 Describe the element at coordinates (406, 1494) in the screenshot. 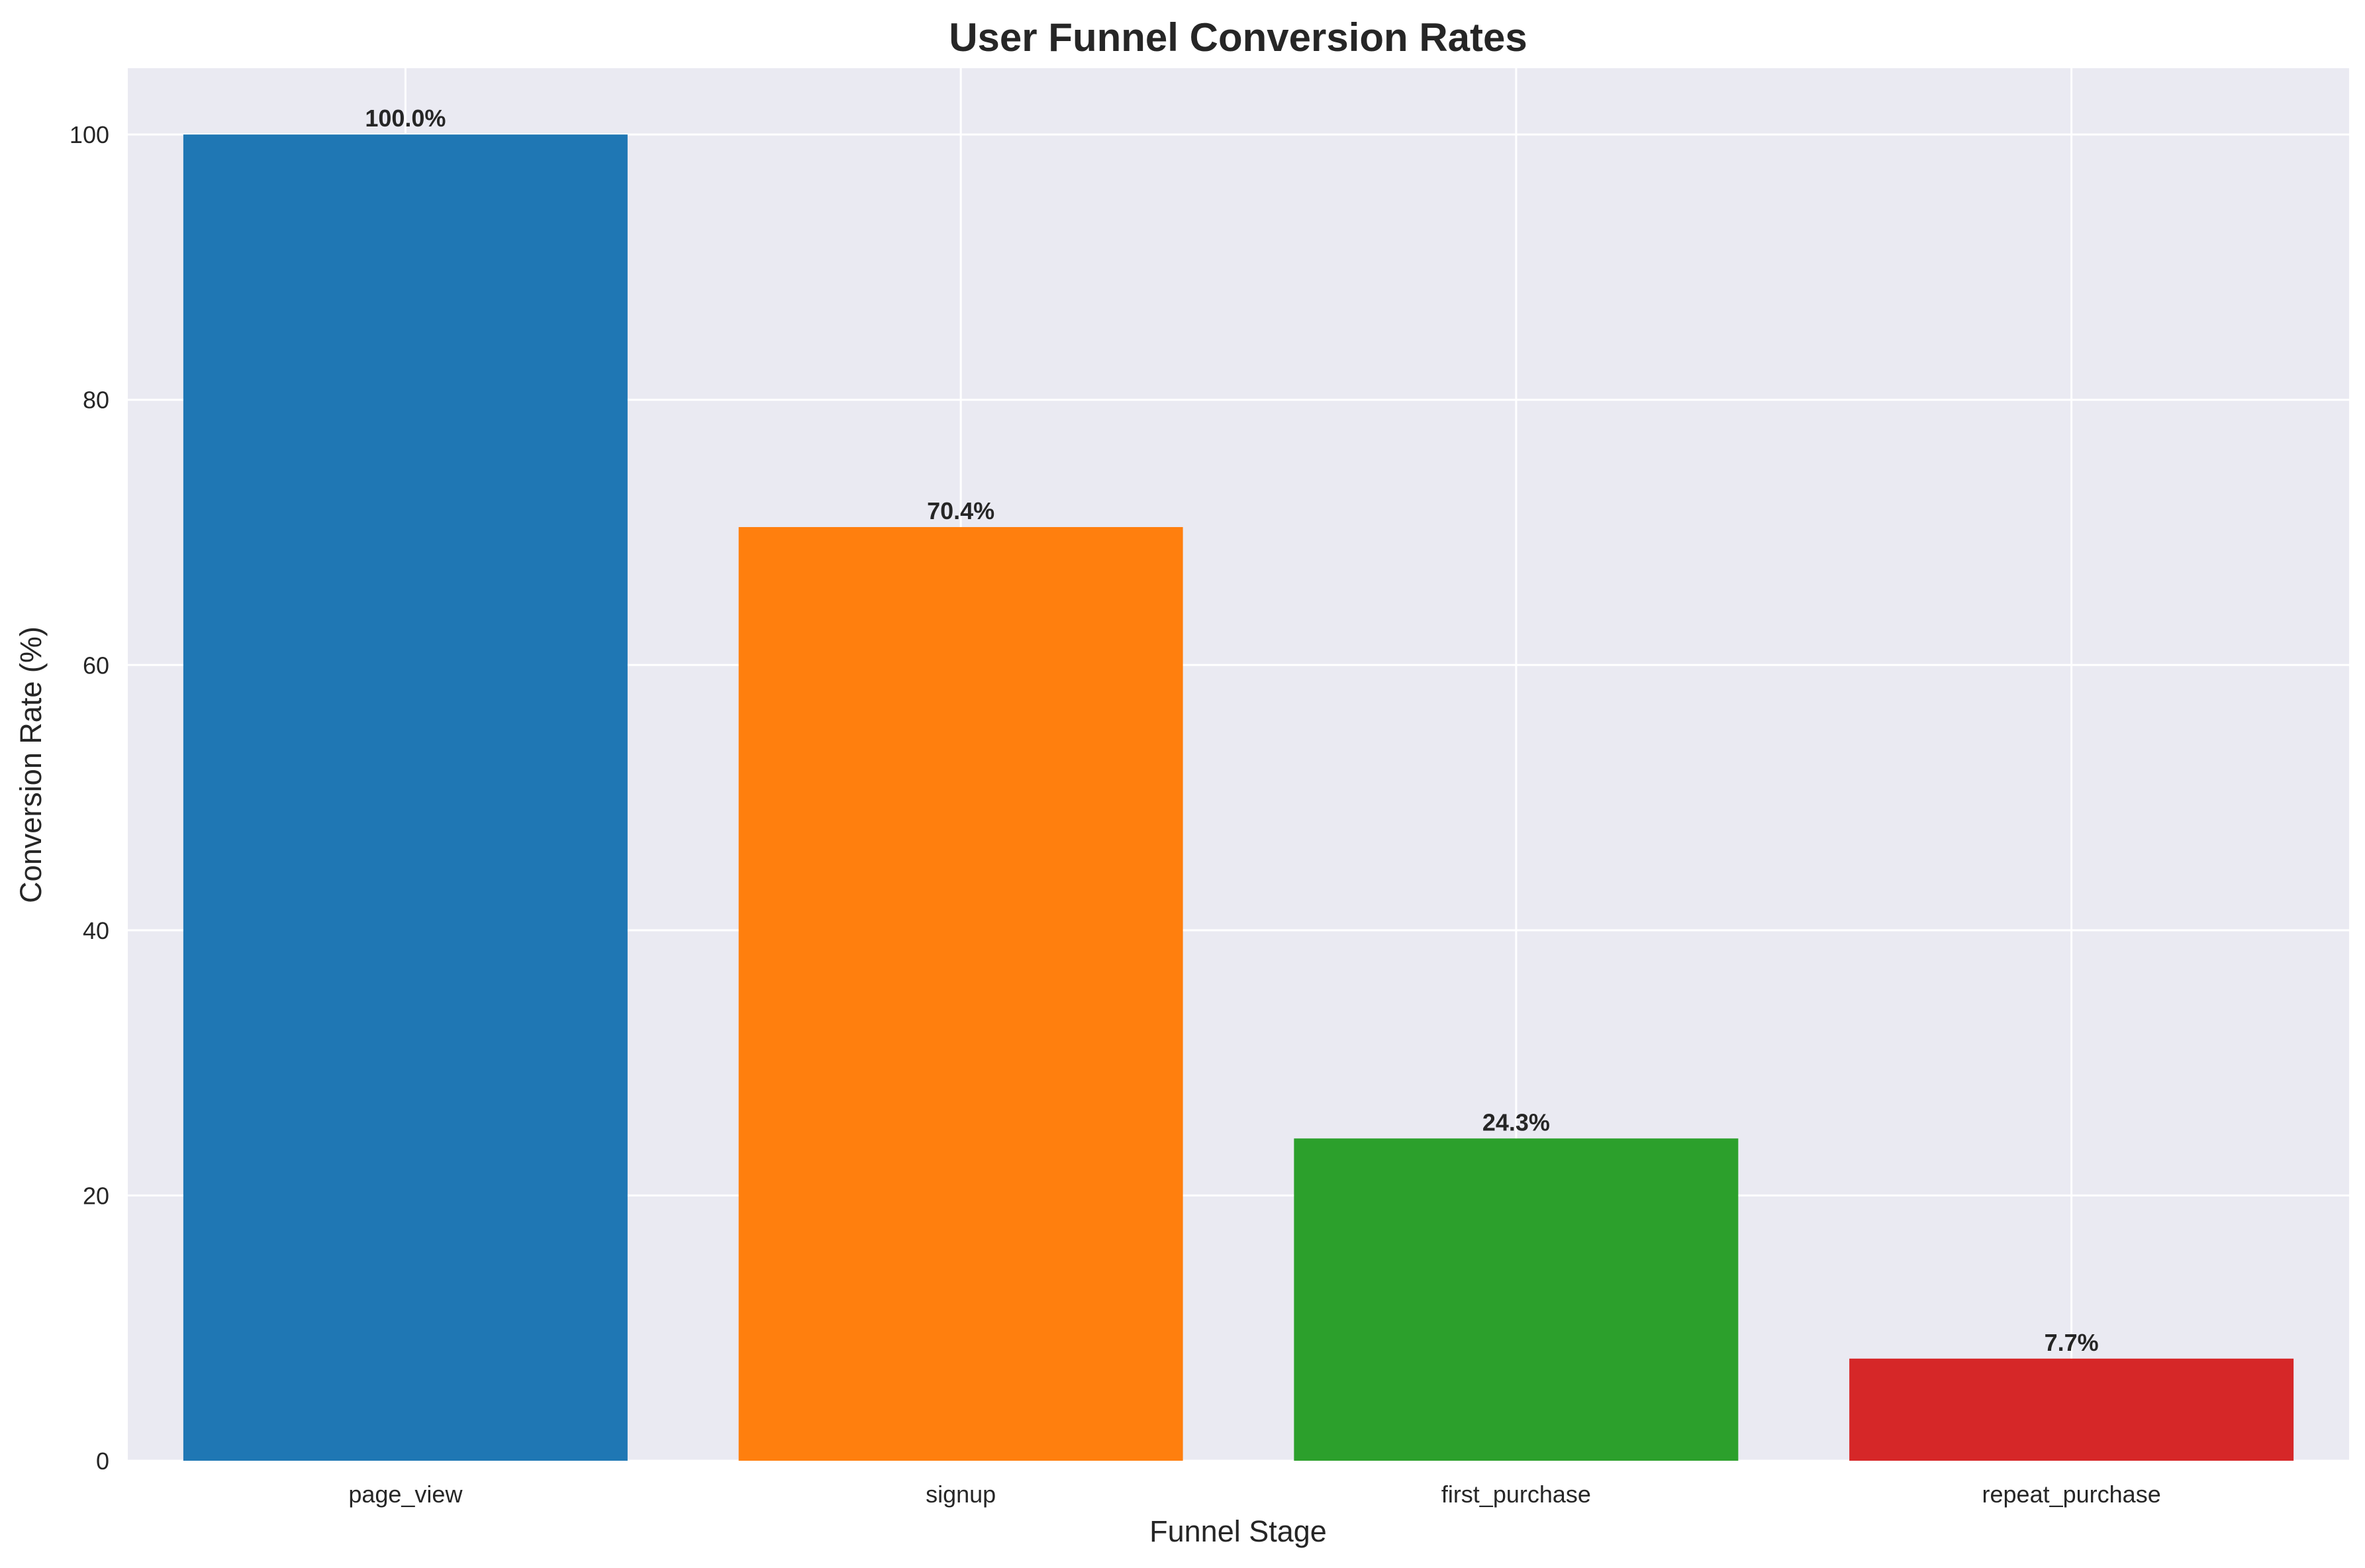

I see `x-tick-label: page_view` at that location.